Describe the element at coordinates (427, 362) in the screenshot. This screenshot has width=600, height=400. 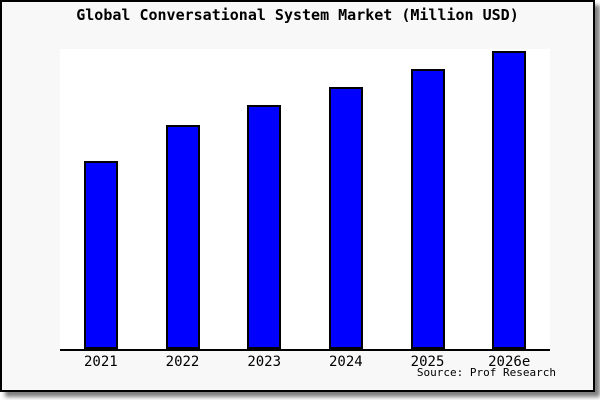
I see `x-tick-label: 2025` at that location.